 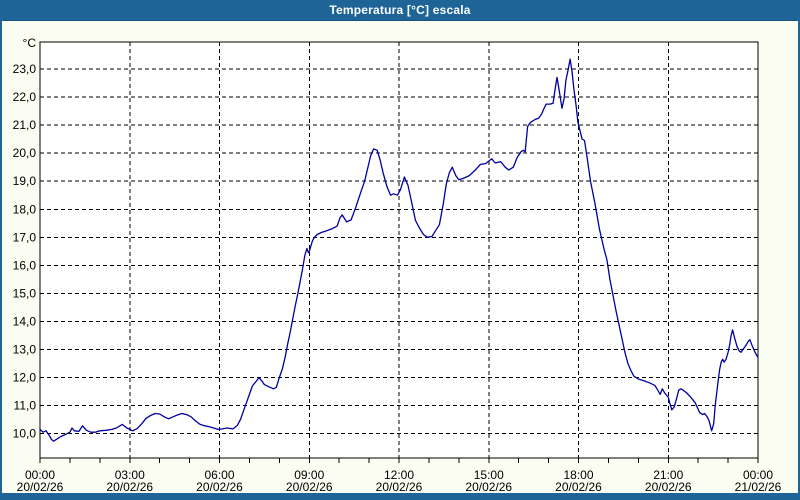 I want to click on y-axis-tick-label: 15,0, so click(x=25, y=293).